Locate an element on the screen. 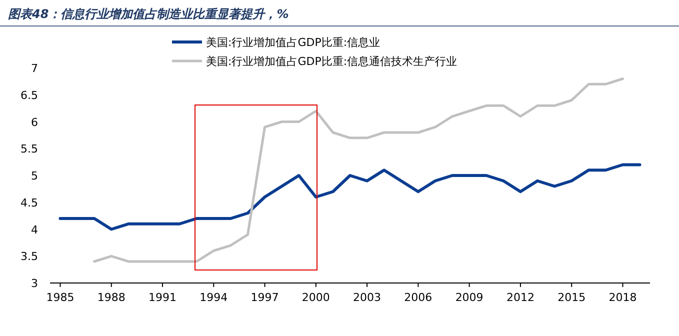 Image resolution: width=679 pixels, height=336 pixels. x-tick-label: 1988 is located at coordinates (111, 297).